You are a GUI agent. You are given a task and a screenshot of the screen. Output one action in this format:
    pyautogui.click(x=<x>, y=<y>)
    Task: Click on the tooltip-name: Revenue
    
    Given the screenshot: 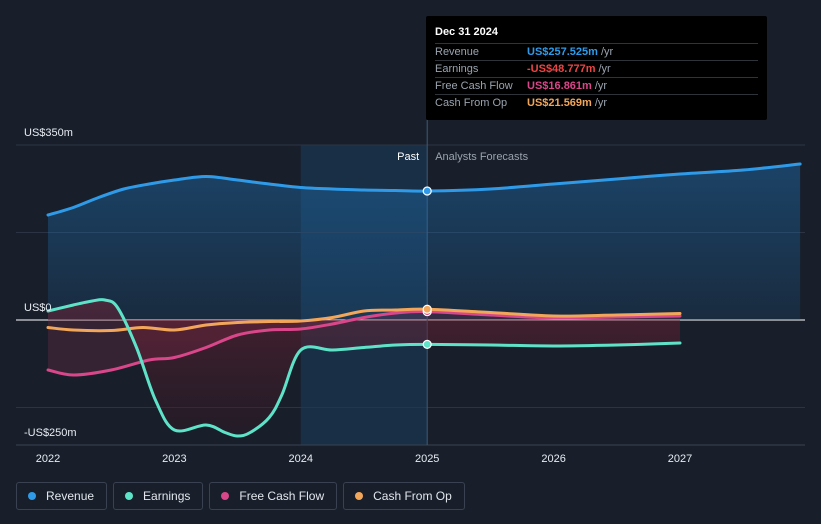 What is the action you would take?
    pyautogui.click(x=457, y=52)
    